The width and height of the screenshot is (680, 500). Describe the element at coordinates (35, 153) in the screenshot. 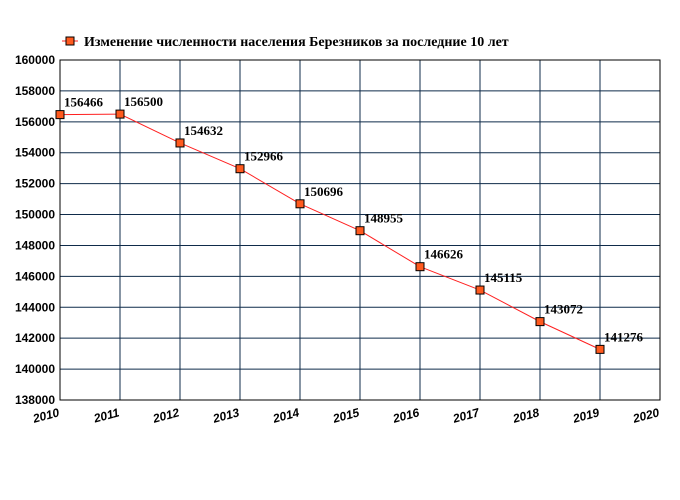

I see `y-tick-label: 154000` at that location.